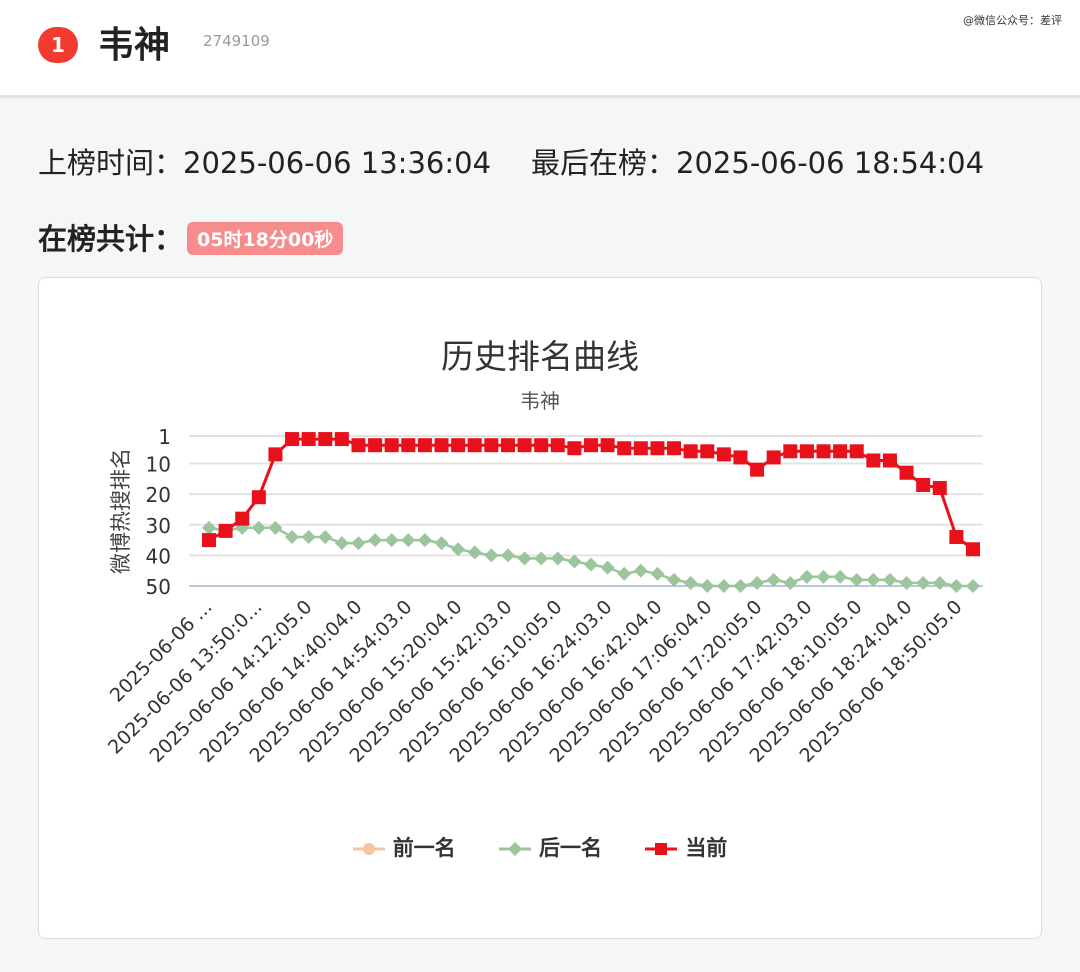 The height and width of the screenshot is (972, 1080). What do you see at coordinates (830, 163) in the screenshot?
I see `last-time-value: 2025-06-06 18:54:04` at bounding box center [830, 163].